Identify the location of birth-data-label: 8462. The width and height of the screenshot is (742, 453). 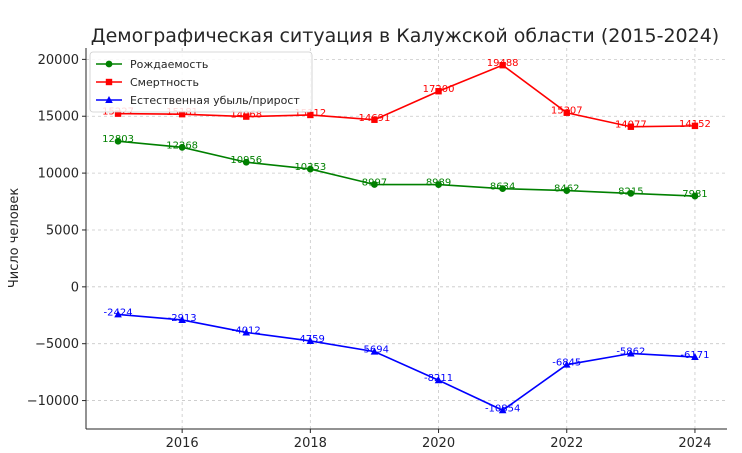
(566, 189).